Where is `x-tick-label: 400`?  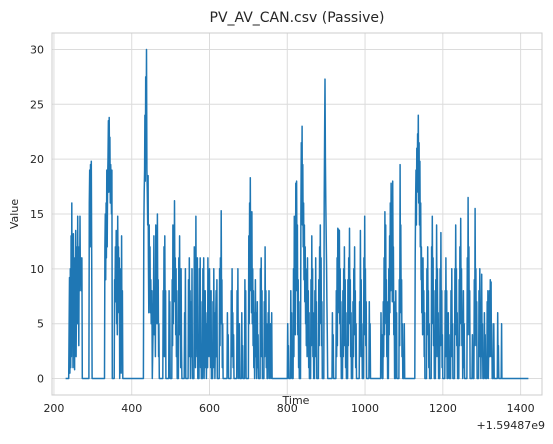 x-tick-label: 400 is located at coordinates (131, 408).